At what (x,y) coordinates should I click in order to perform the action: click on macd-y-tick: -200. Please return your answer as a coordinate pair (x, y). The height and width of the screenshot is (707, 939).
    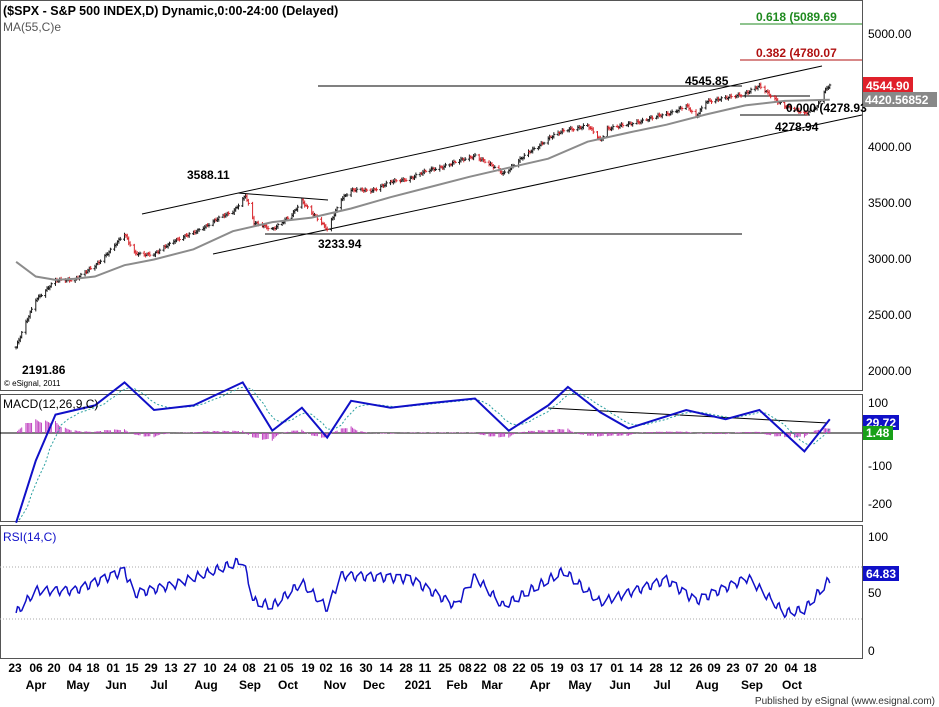
    Looking at the image, I should click on (880, 504).